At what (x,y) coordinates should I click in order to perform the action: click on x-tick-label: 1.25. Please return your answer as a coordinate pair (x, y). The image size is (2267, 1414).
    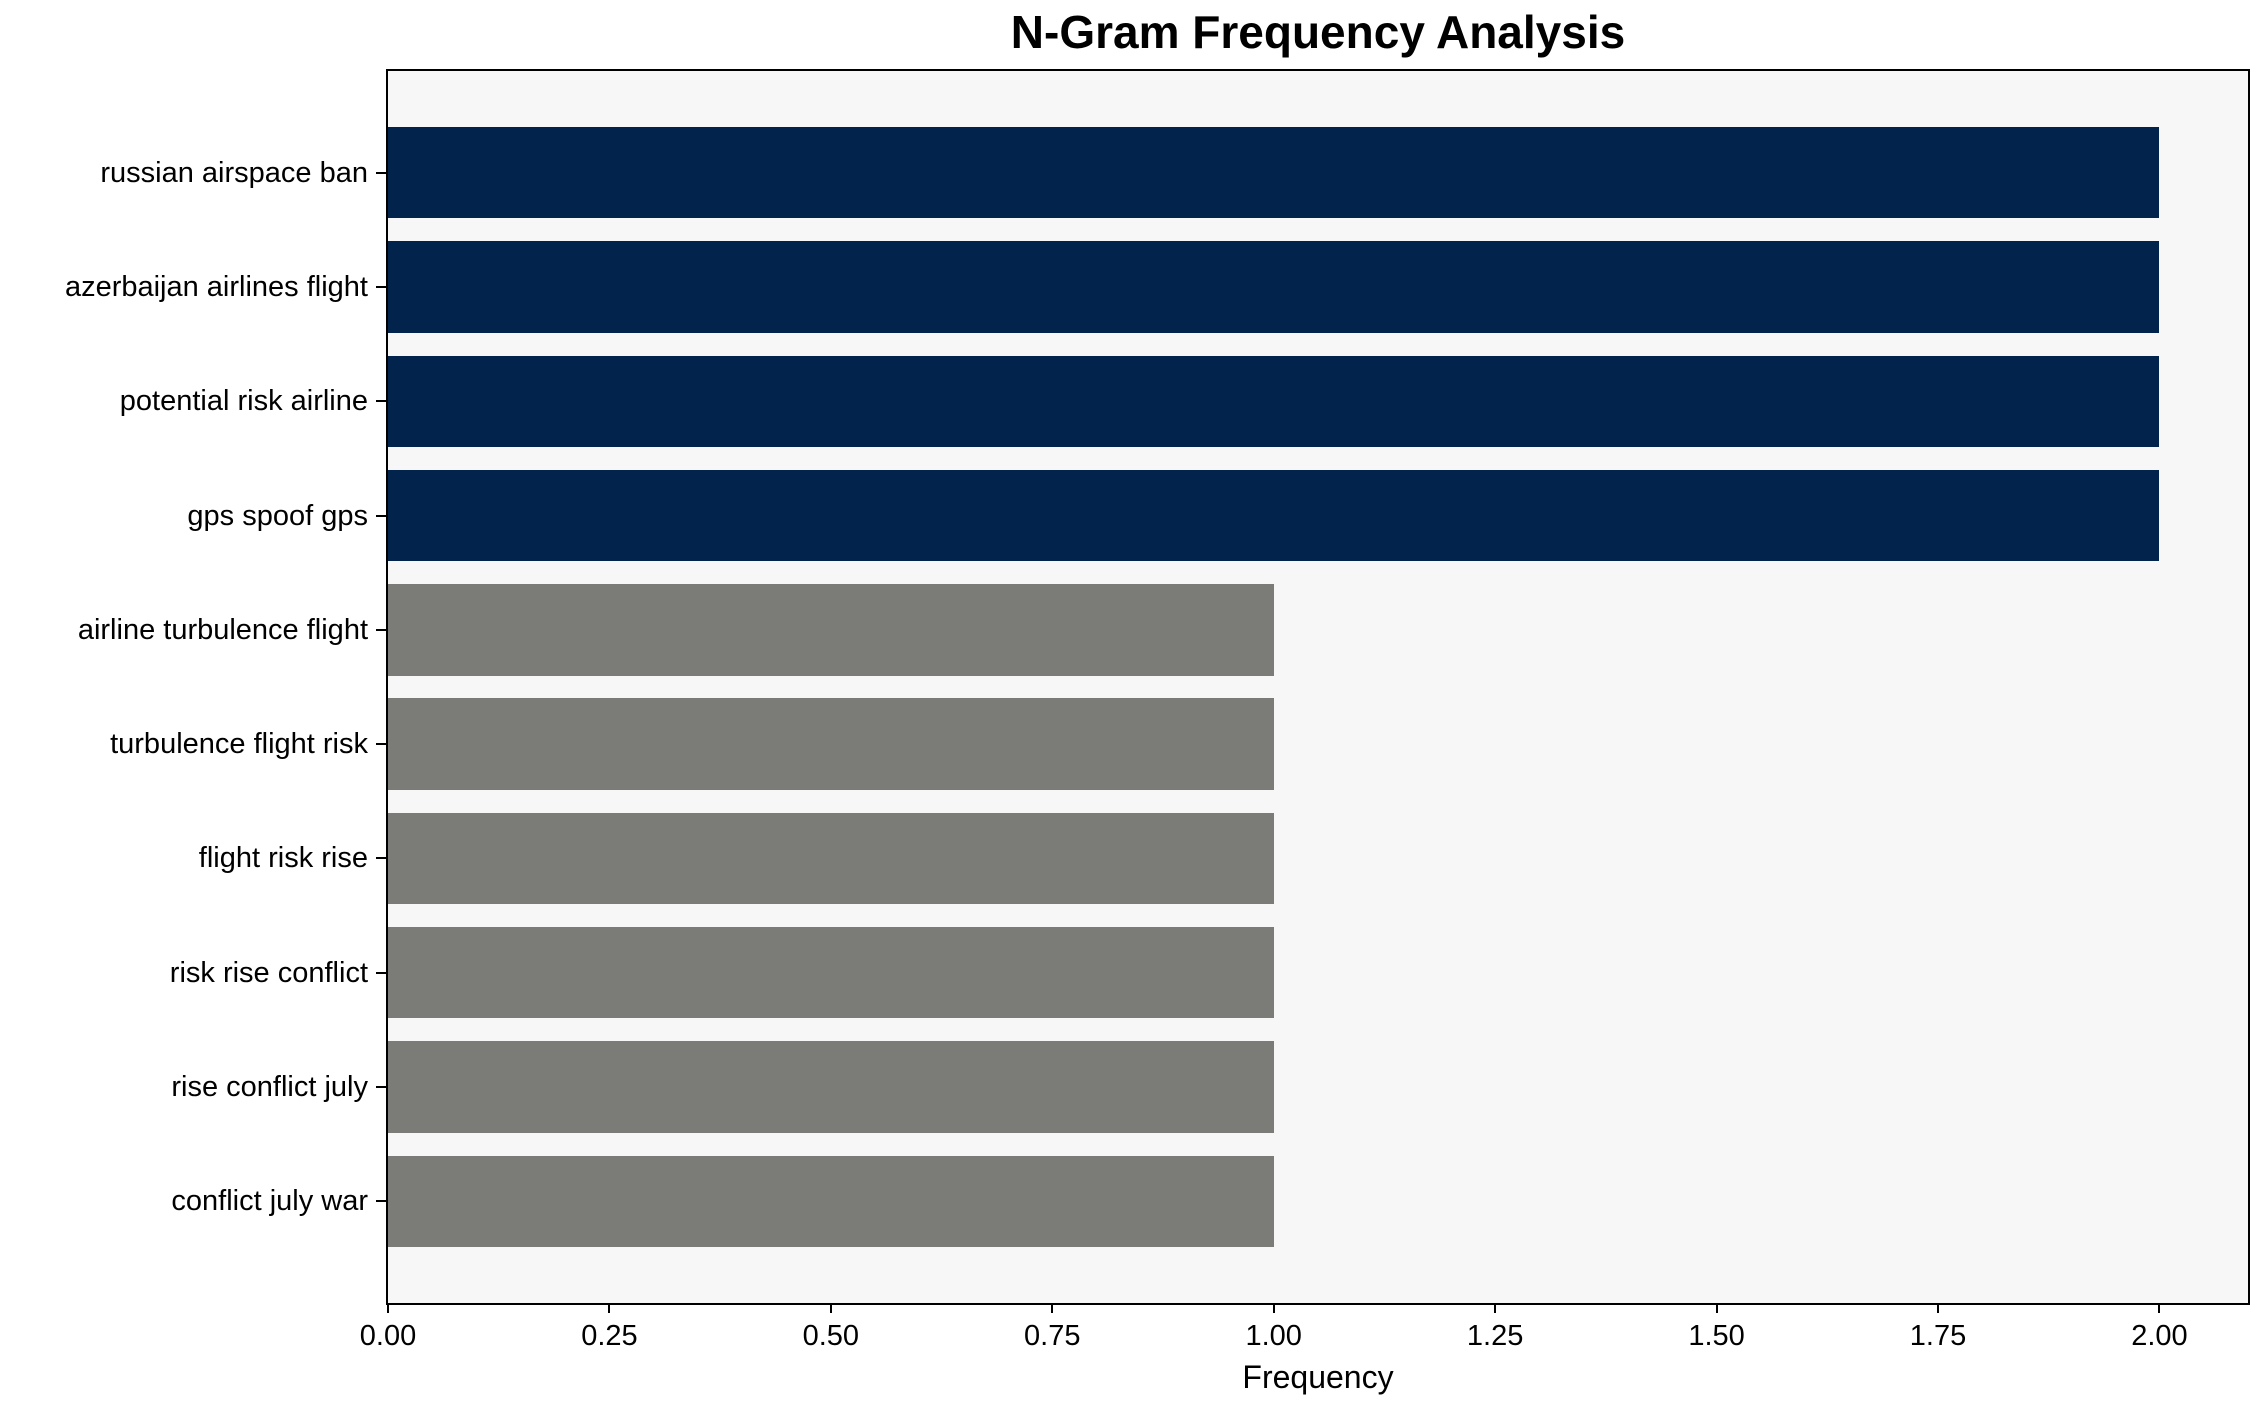
    Looking at the image, I should click on (1495, 1336).